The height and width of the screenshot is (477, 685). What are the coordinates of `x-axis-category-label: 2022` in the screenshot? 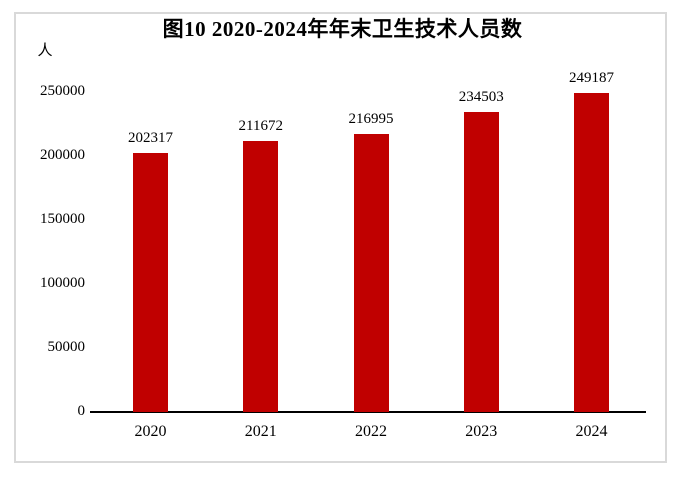 It's located at (371, 431).